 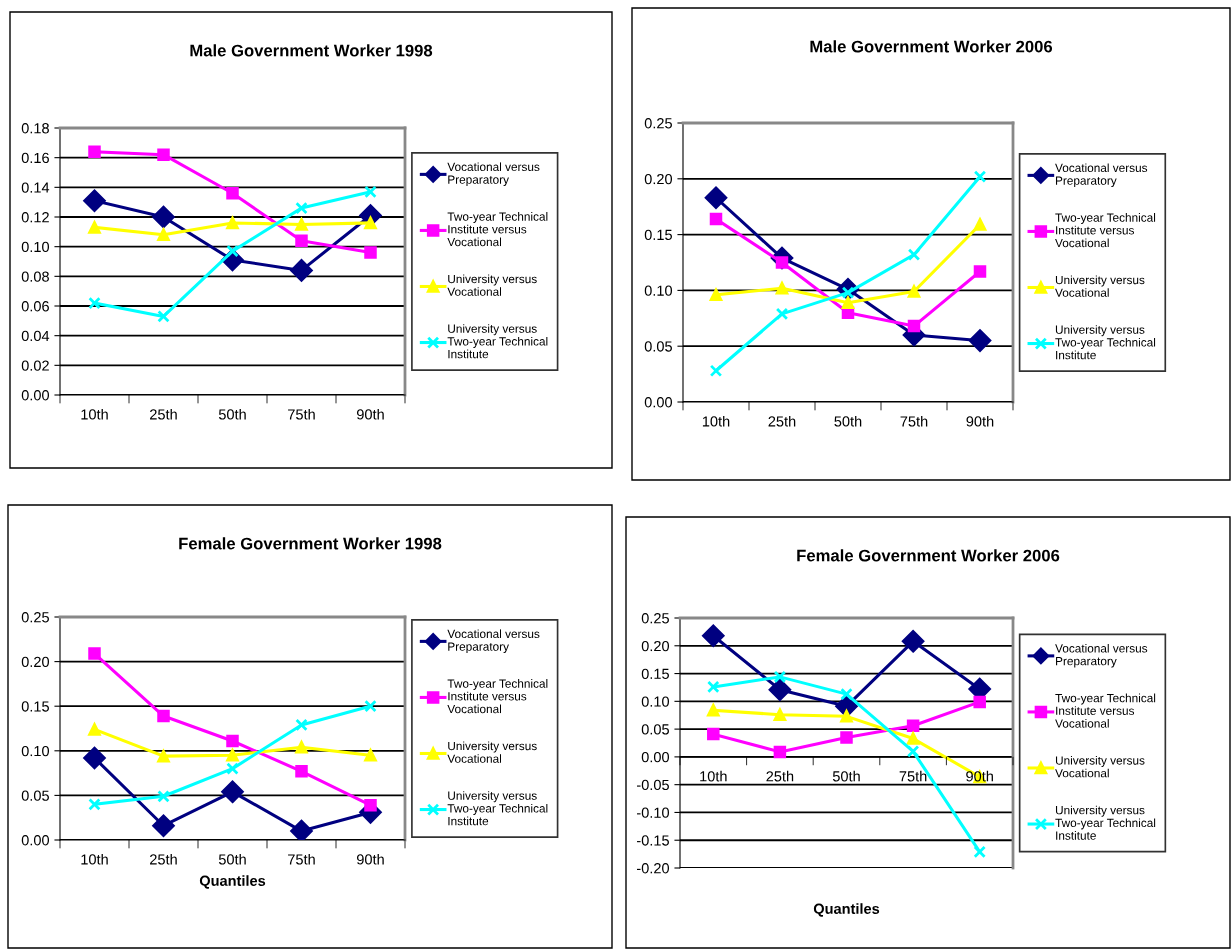 I want to click on chart-title: Male Government Worker 1998, so click(x=311, y=50).